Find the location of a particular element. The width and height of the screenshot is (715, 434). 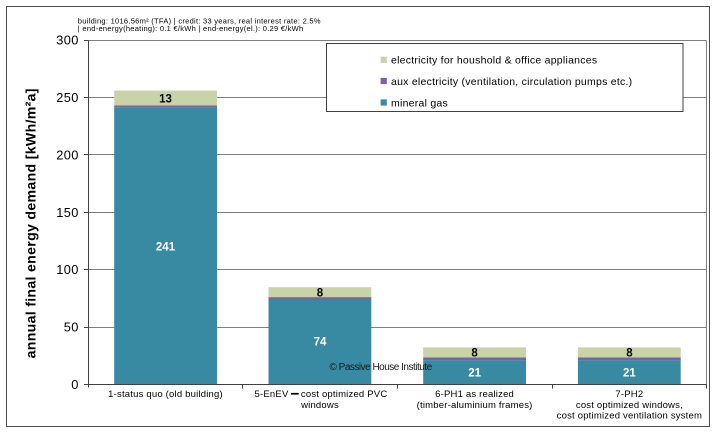

svg-text: 1-status quo (old building) is located at coordinates (165, 394).